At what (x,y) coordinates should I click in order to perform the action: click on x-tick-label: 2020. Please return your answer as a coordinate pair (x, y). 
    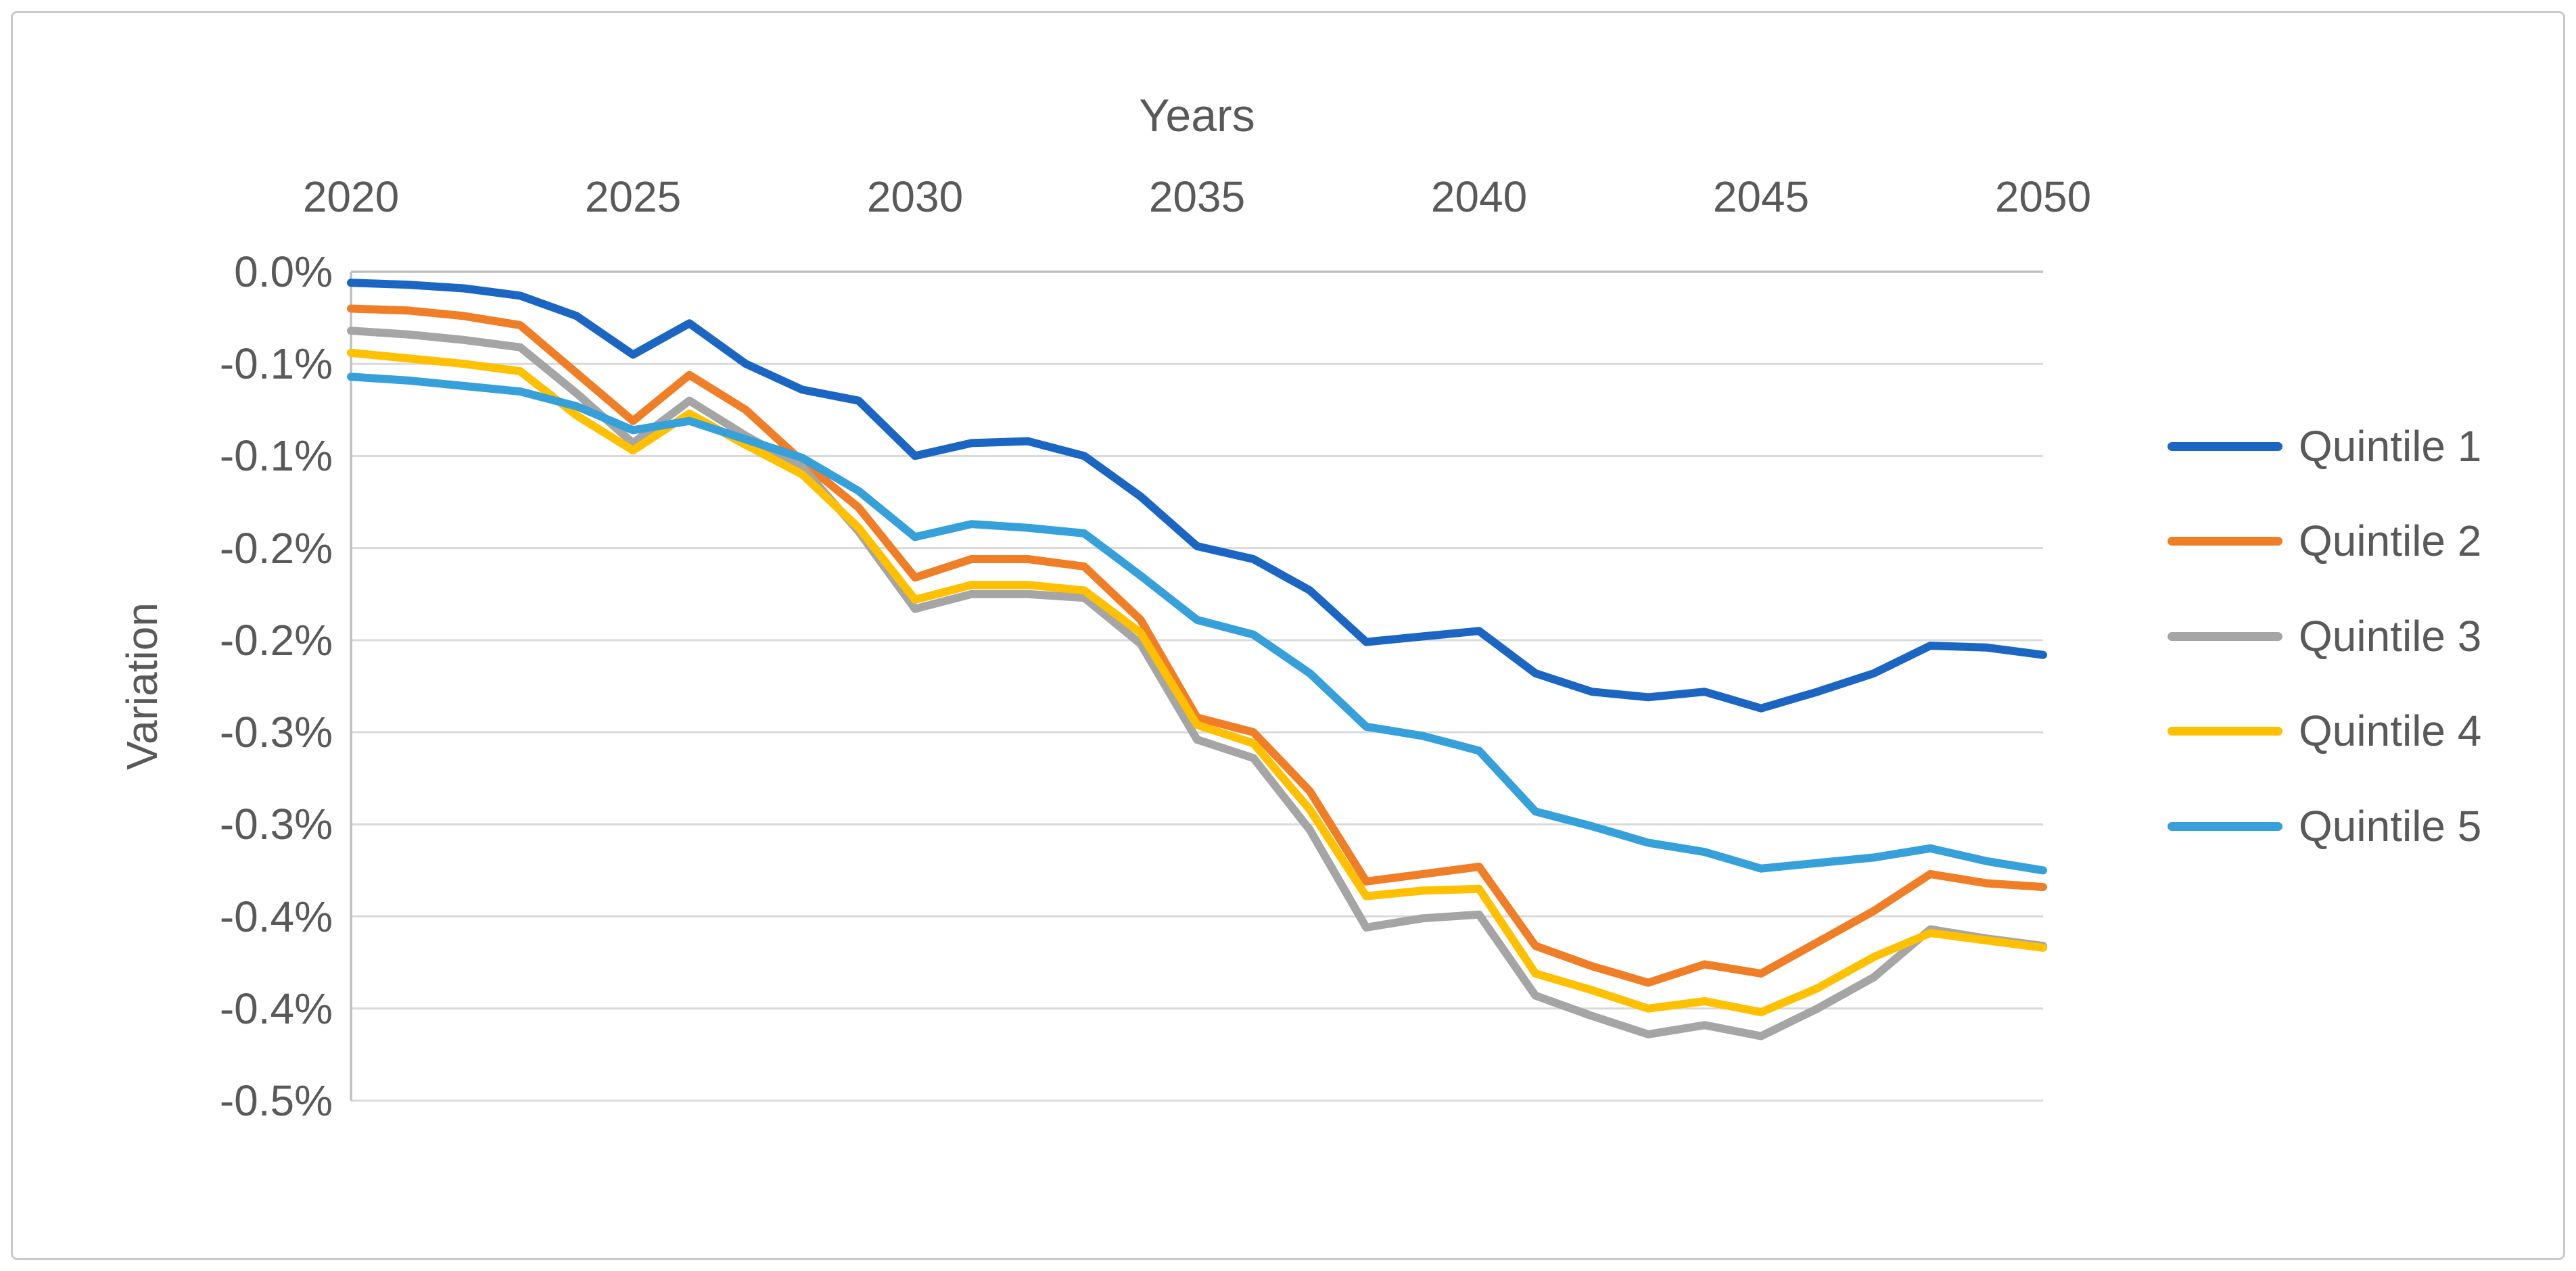
    Looking at the image, I should click on (351, 196).